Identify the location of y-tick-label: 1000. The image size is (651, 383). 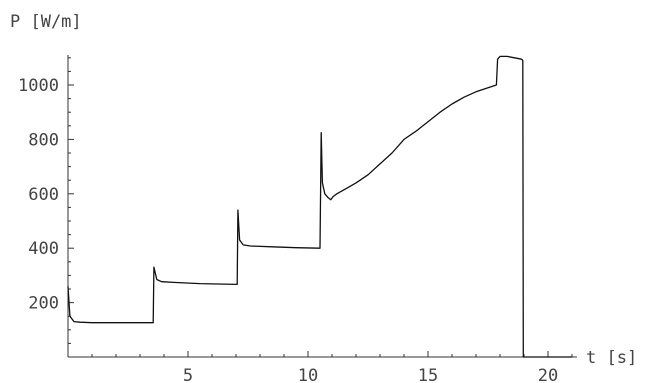
(38, 86).